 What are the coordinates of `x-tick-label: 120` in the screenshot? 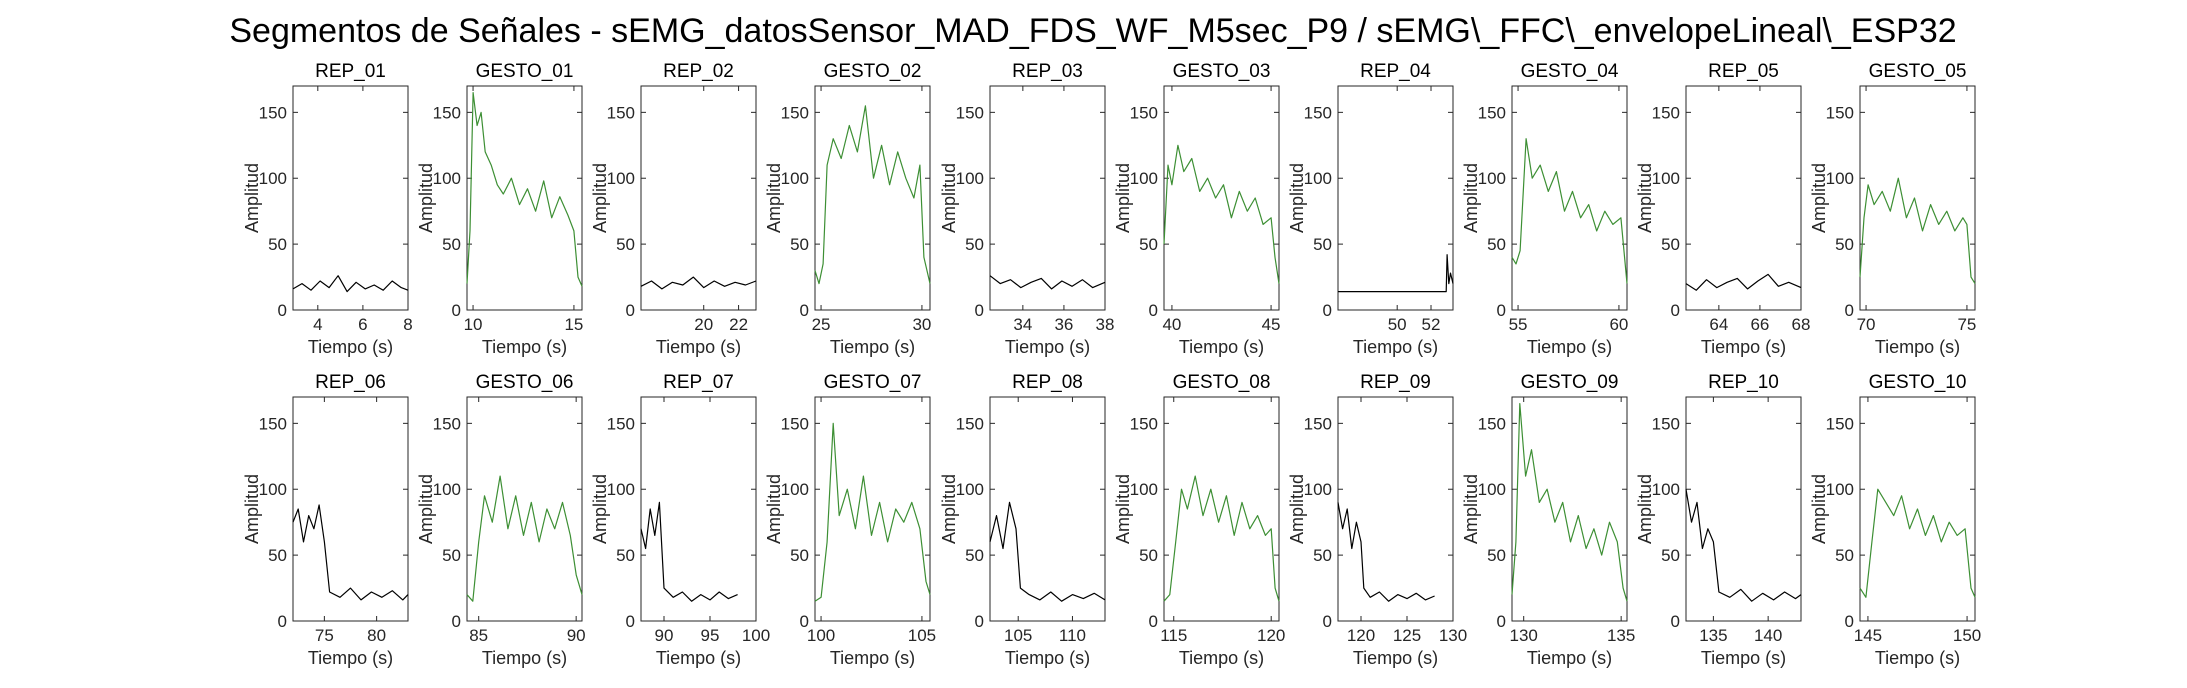 It's located at (1361, 635).